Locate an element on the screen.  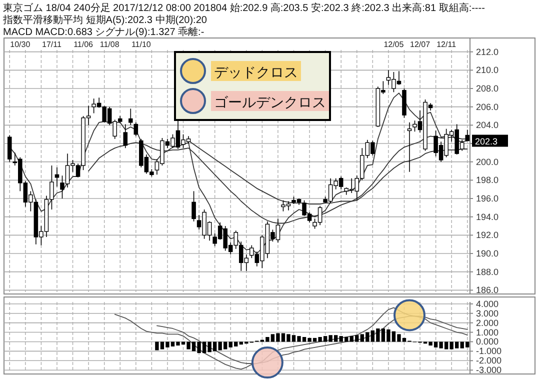
y-tick-label: 186.0 is located at coordinates (487, 290).